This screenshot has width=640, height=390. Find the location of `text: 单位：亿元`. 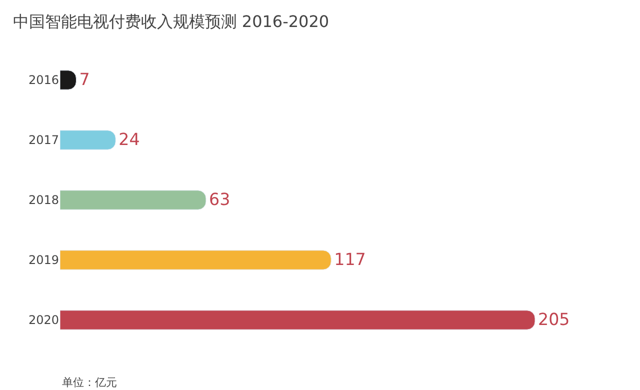

text: 单位：亿元 is located at coordinates (89, 382).